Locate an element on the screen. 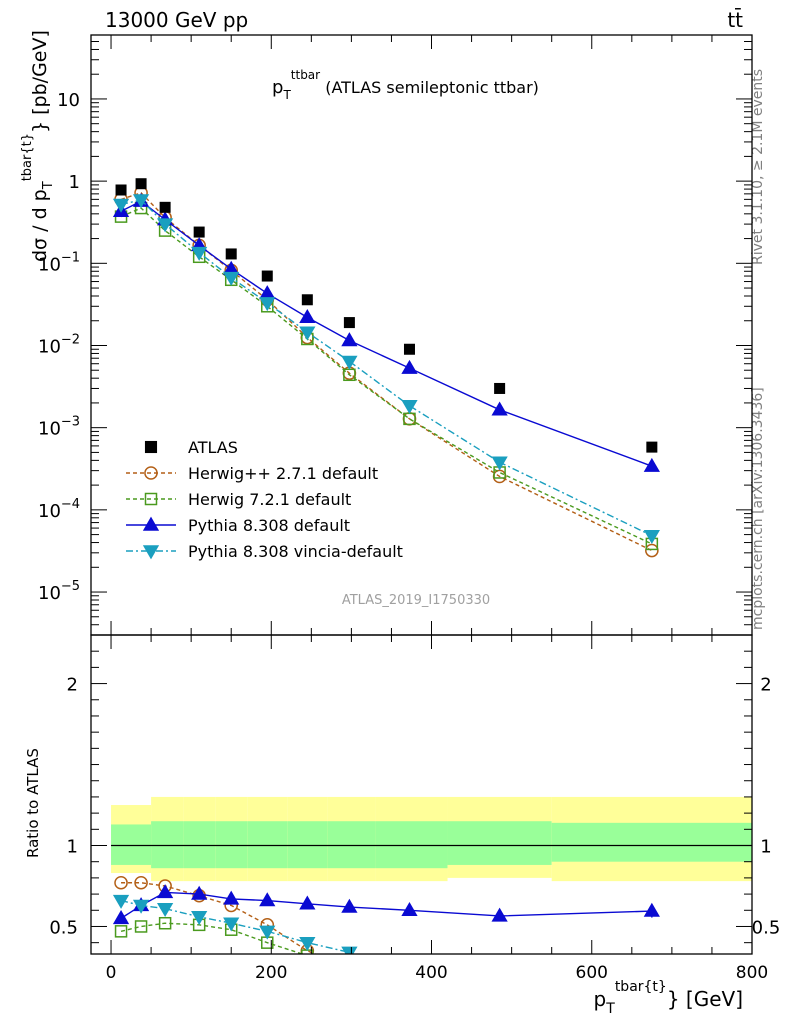 The image size is (786, 1024). legend-item: Pythia 8.308 default is located at coordinates (238, 525).